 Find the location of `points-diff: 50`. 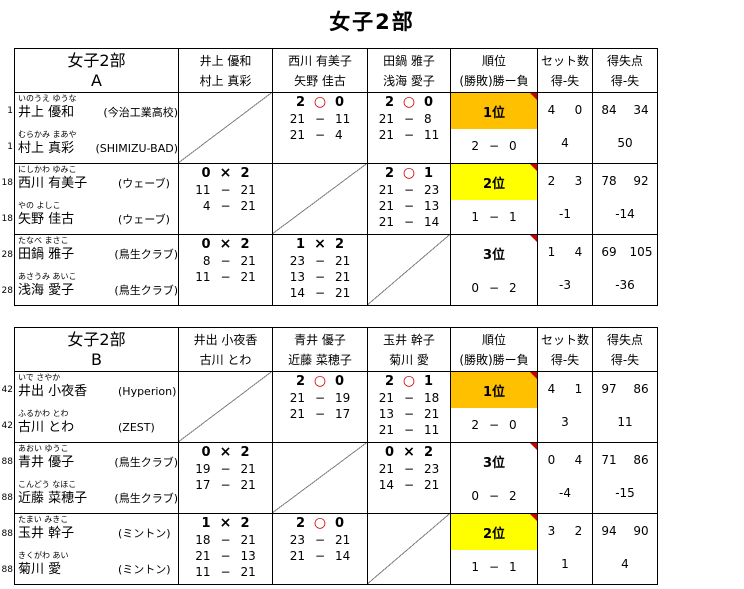

points-diff: 50 is located at coordinates (625, 143).